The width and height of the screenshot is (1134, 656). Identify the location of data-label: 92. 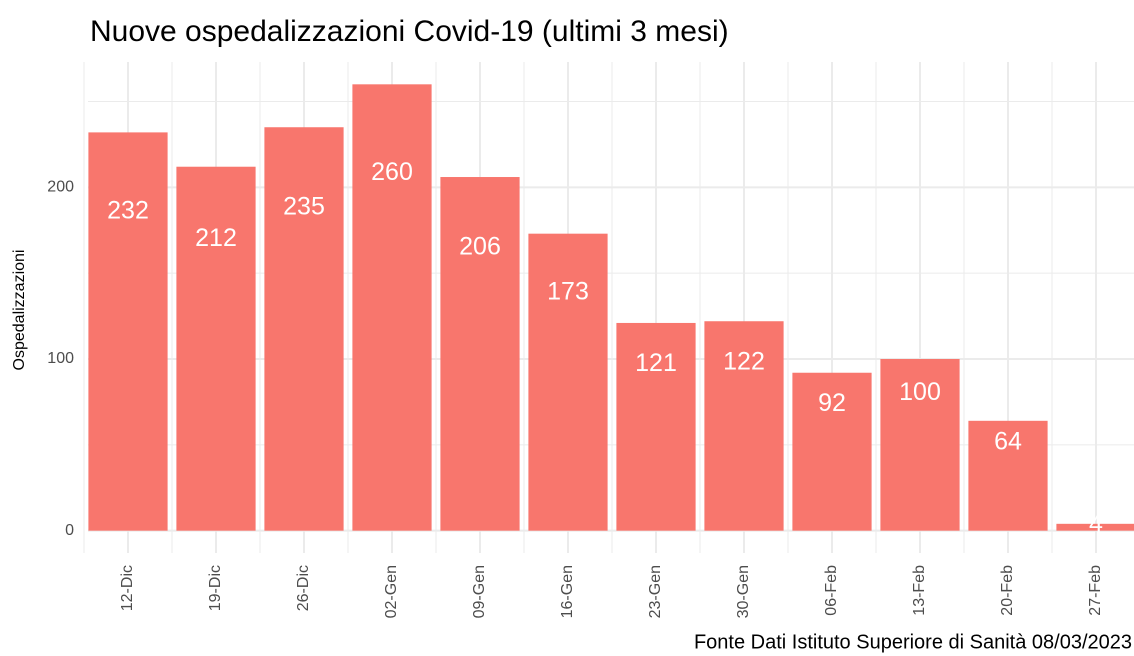
(832, 403).